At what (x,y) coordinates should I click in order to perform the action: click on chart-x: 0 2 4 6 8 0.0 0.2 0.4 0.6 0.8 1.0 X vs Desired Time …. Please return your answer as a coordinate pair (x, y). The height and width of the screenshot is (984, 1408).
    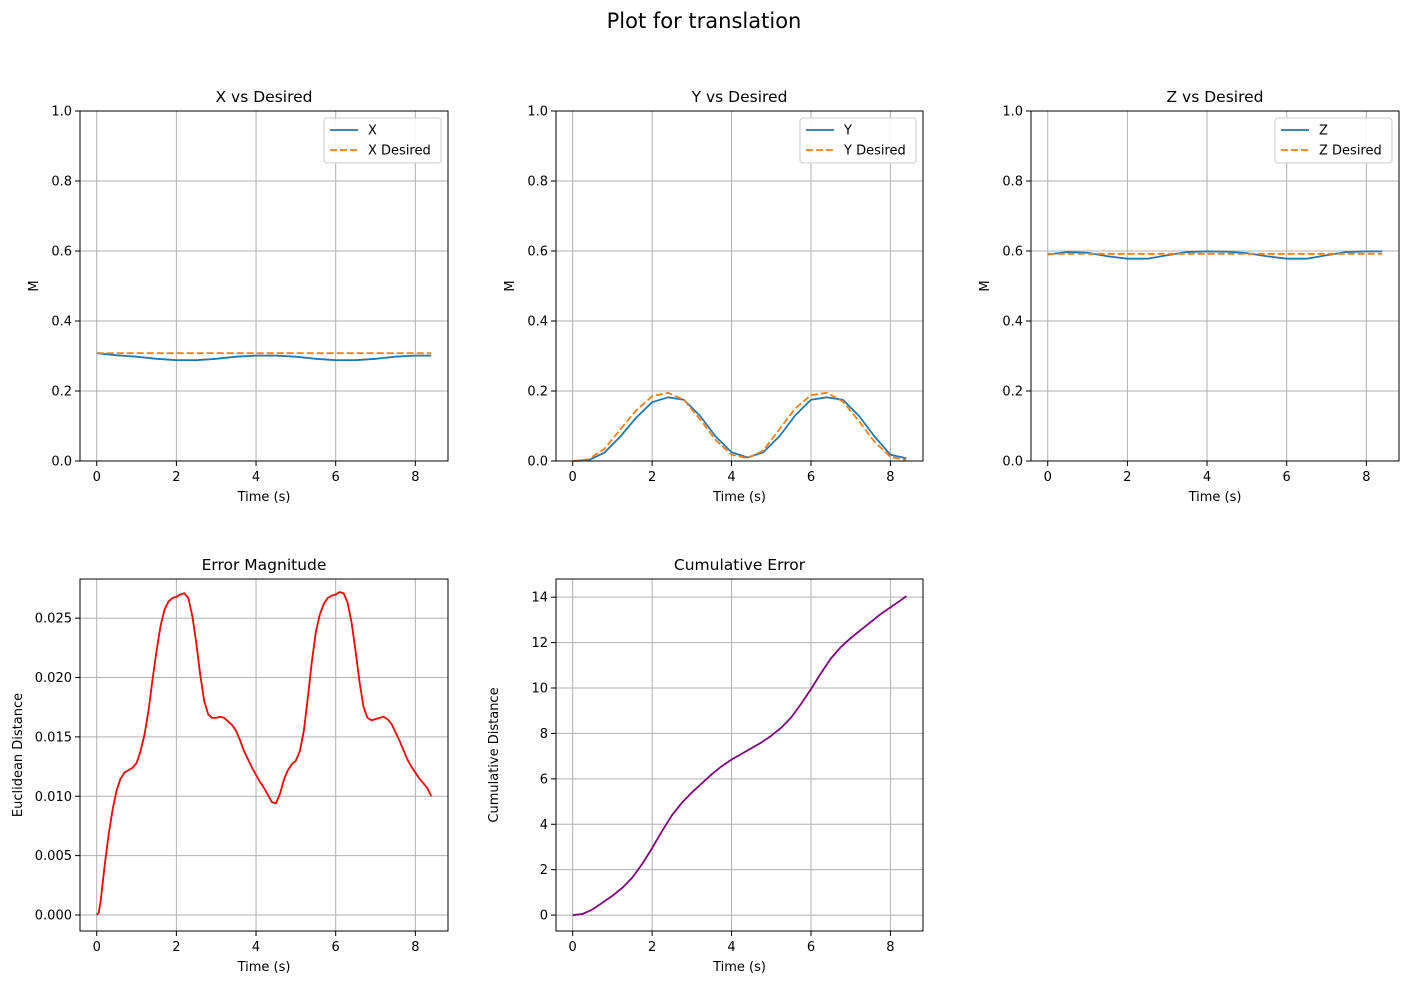
    Looking at the image, I should click on (238, 296).